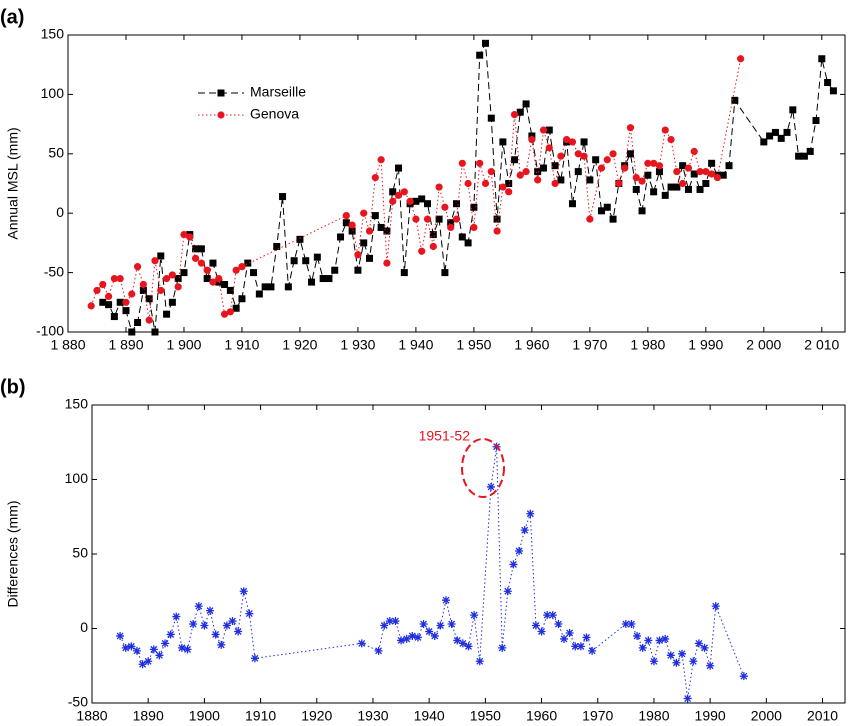  What do you see at coordinates (541, 716) in the screenshot?
I see `x-tick-label: 1960` at bounding box center [541, 716].